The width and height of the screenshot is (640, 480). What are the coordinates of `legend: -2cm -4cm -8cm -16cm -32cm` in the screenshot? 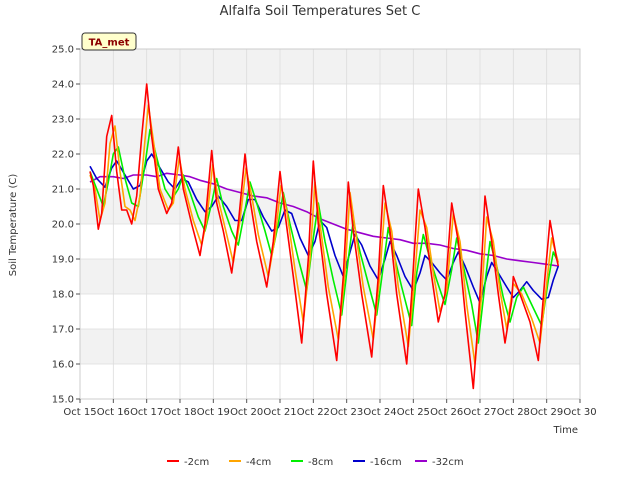 It's located at (315, 462).